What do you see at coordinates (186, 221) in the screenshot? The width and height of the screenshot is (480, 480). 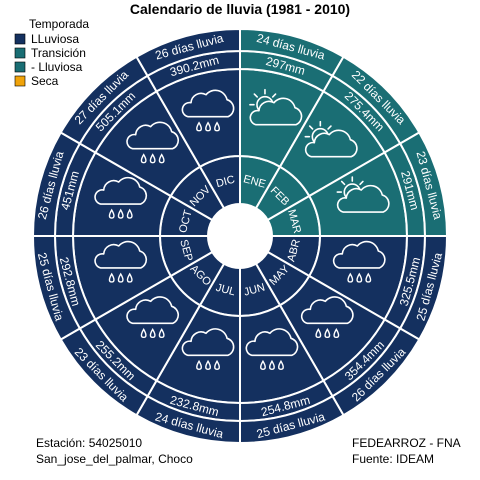 I see `month-label-oct: OCT` at bounding box center [186, 221].